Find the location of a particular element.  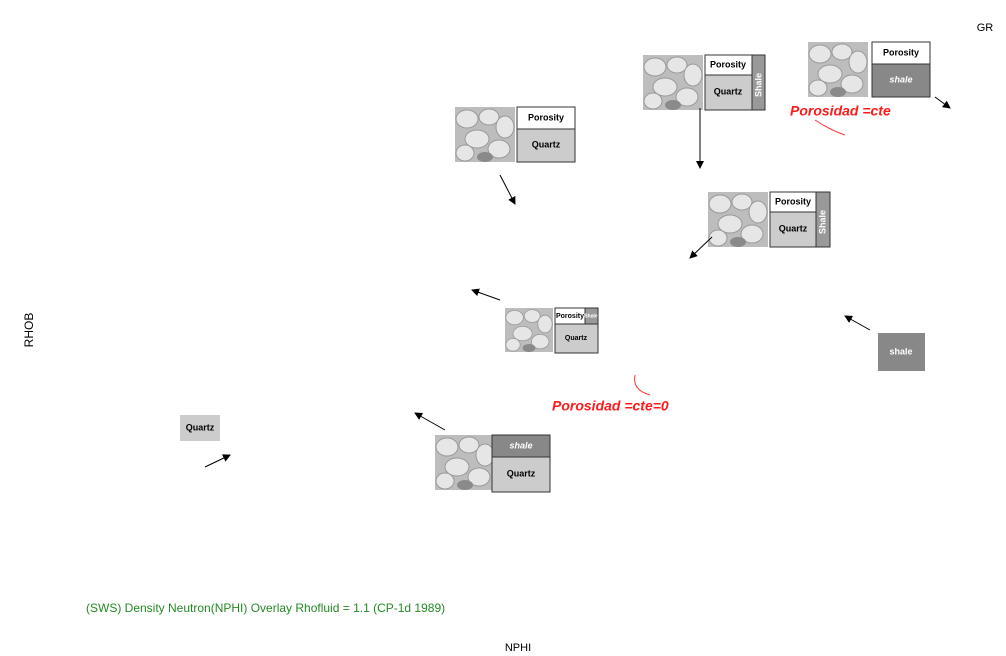

annotation: Porosidad =cte=0 is located at coordinates (610, 406).